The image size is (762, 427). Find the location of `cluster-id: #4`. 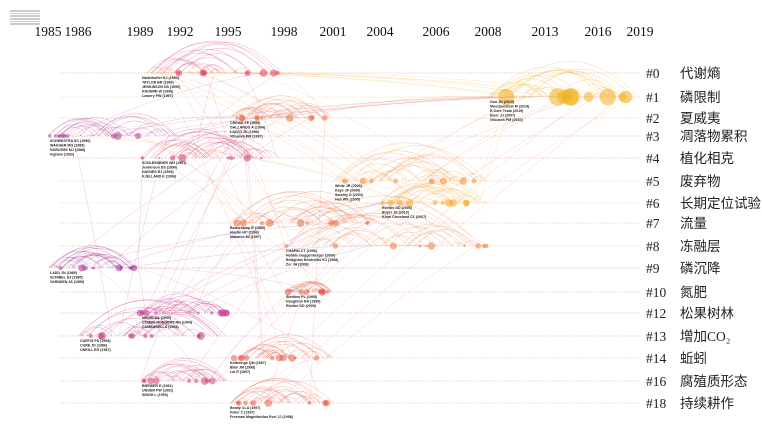

cluster-id: #4 is located at coordinates (653, 158).